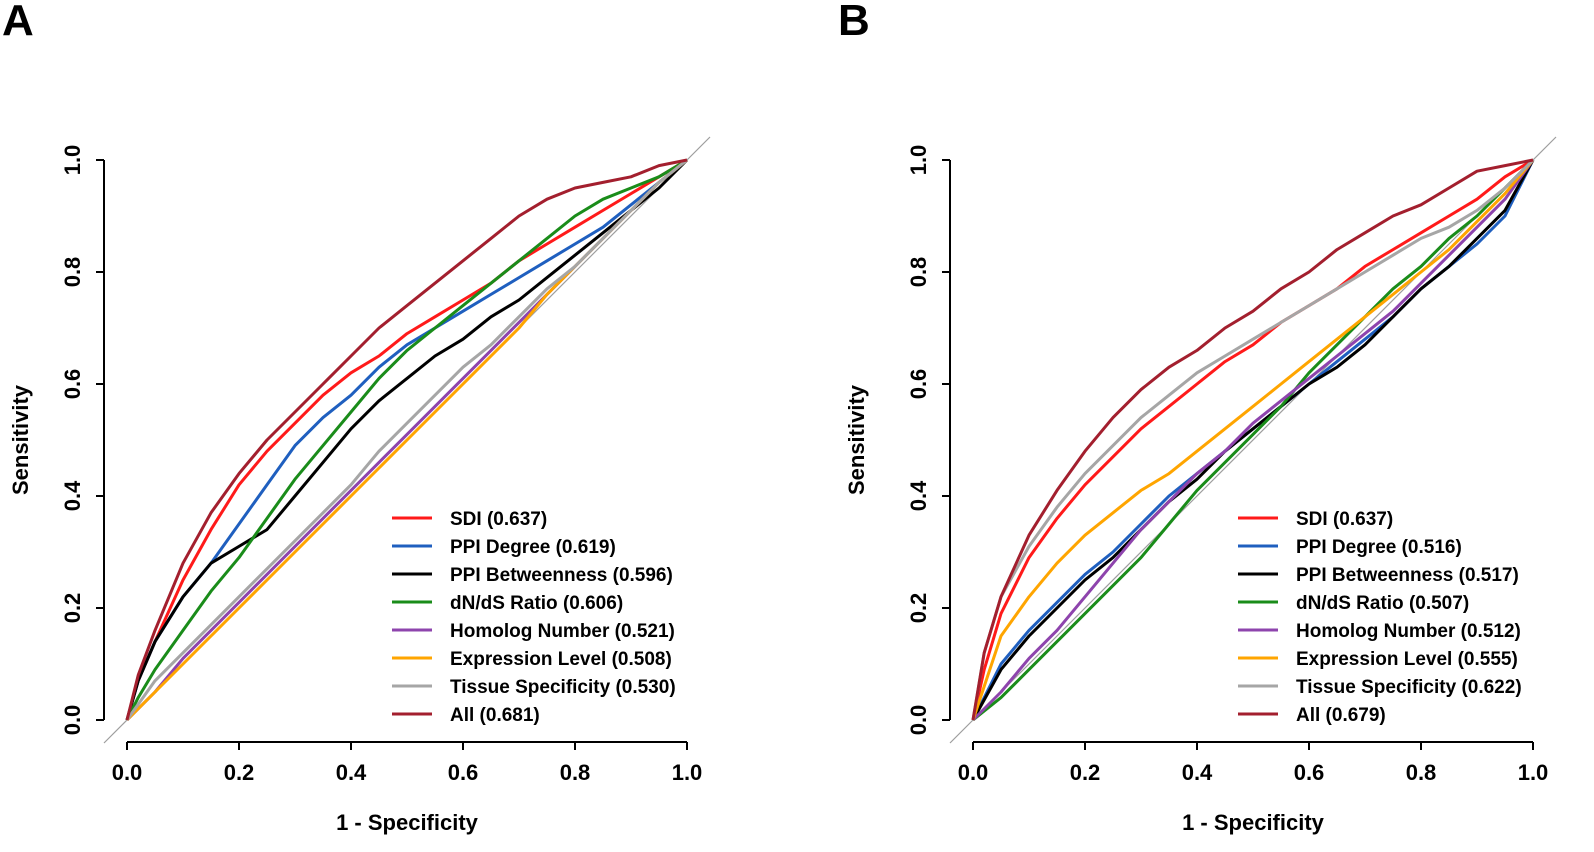 The width and height of the screenshot is (1594, 852). I want to click on legend-label-a-6: Expression Level (0.508), so click(561, 659).